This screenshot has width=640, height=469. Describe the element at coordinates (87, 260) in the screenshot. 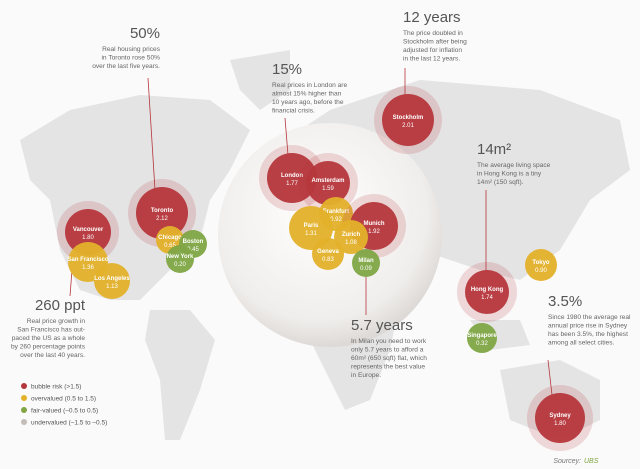

I see `city-name: San Francisco` at that location.